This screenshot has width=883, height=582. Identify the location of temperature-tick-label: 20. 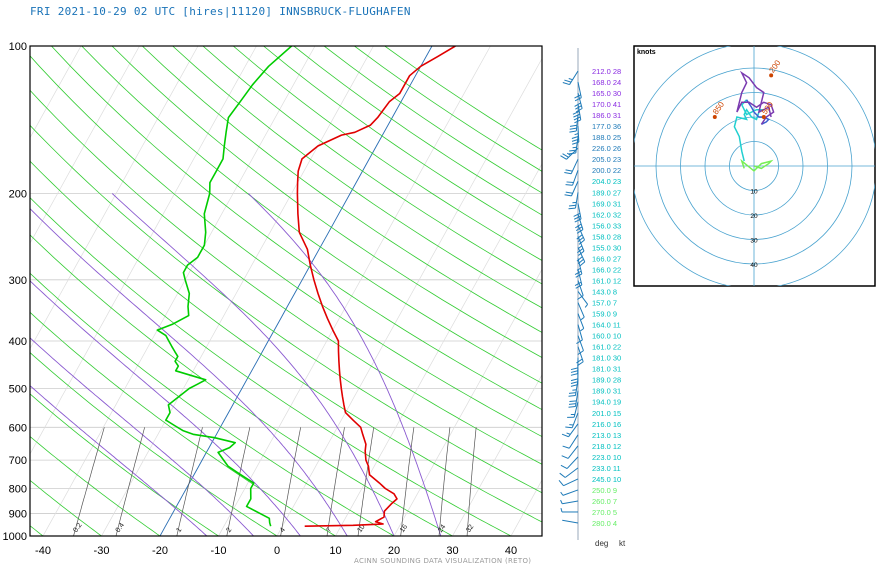
(394, 551).